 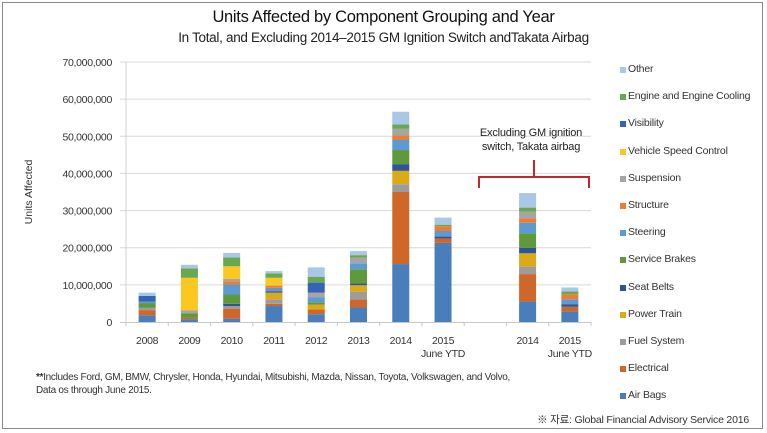 I want to click on legend-item-structure: Structure, so click(x=685, y=212).